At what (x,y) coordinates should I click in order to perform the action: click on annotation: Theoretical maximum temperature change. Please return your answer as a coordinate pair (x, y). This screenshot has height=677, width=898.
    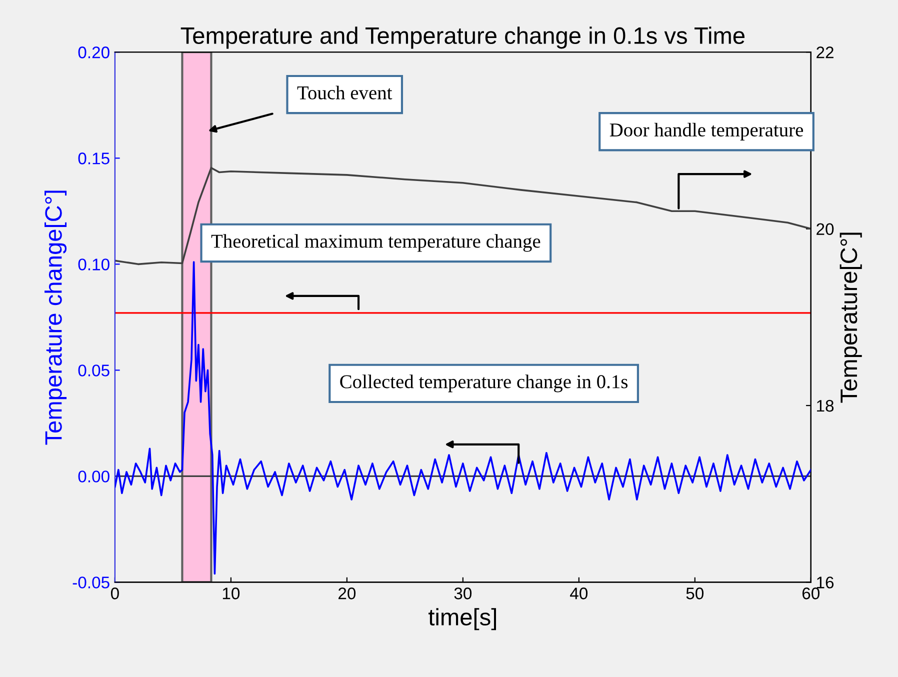
    Looking at the image, I should click on (375, 243).